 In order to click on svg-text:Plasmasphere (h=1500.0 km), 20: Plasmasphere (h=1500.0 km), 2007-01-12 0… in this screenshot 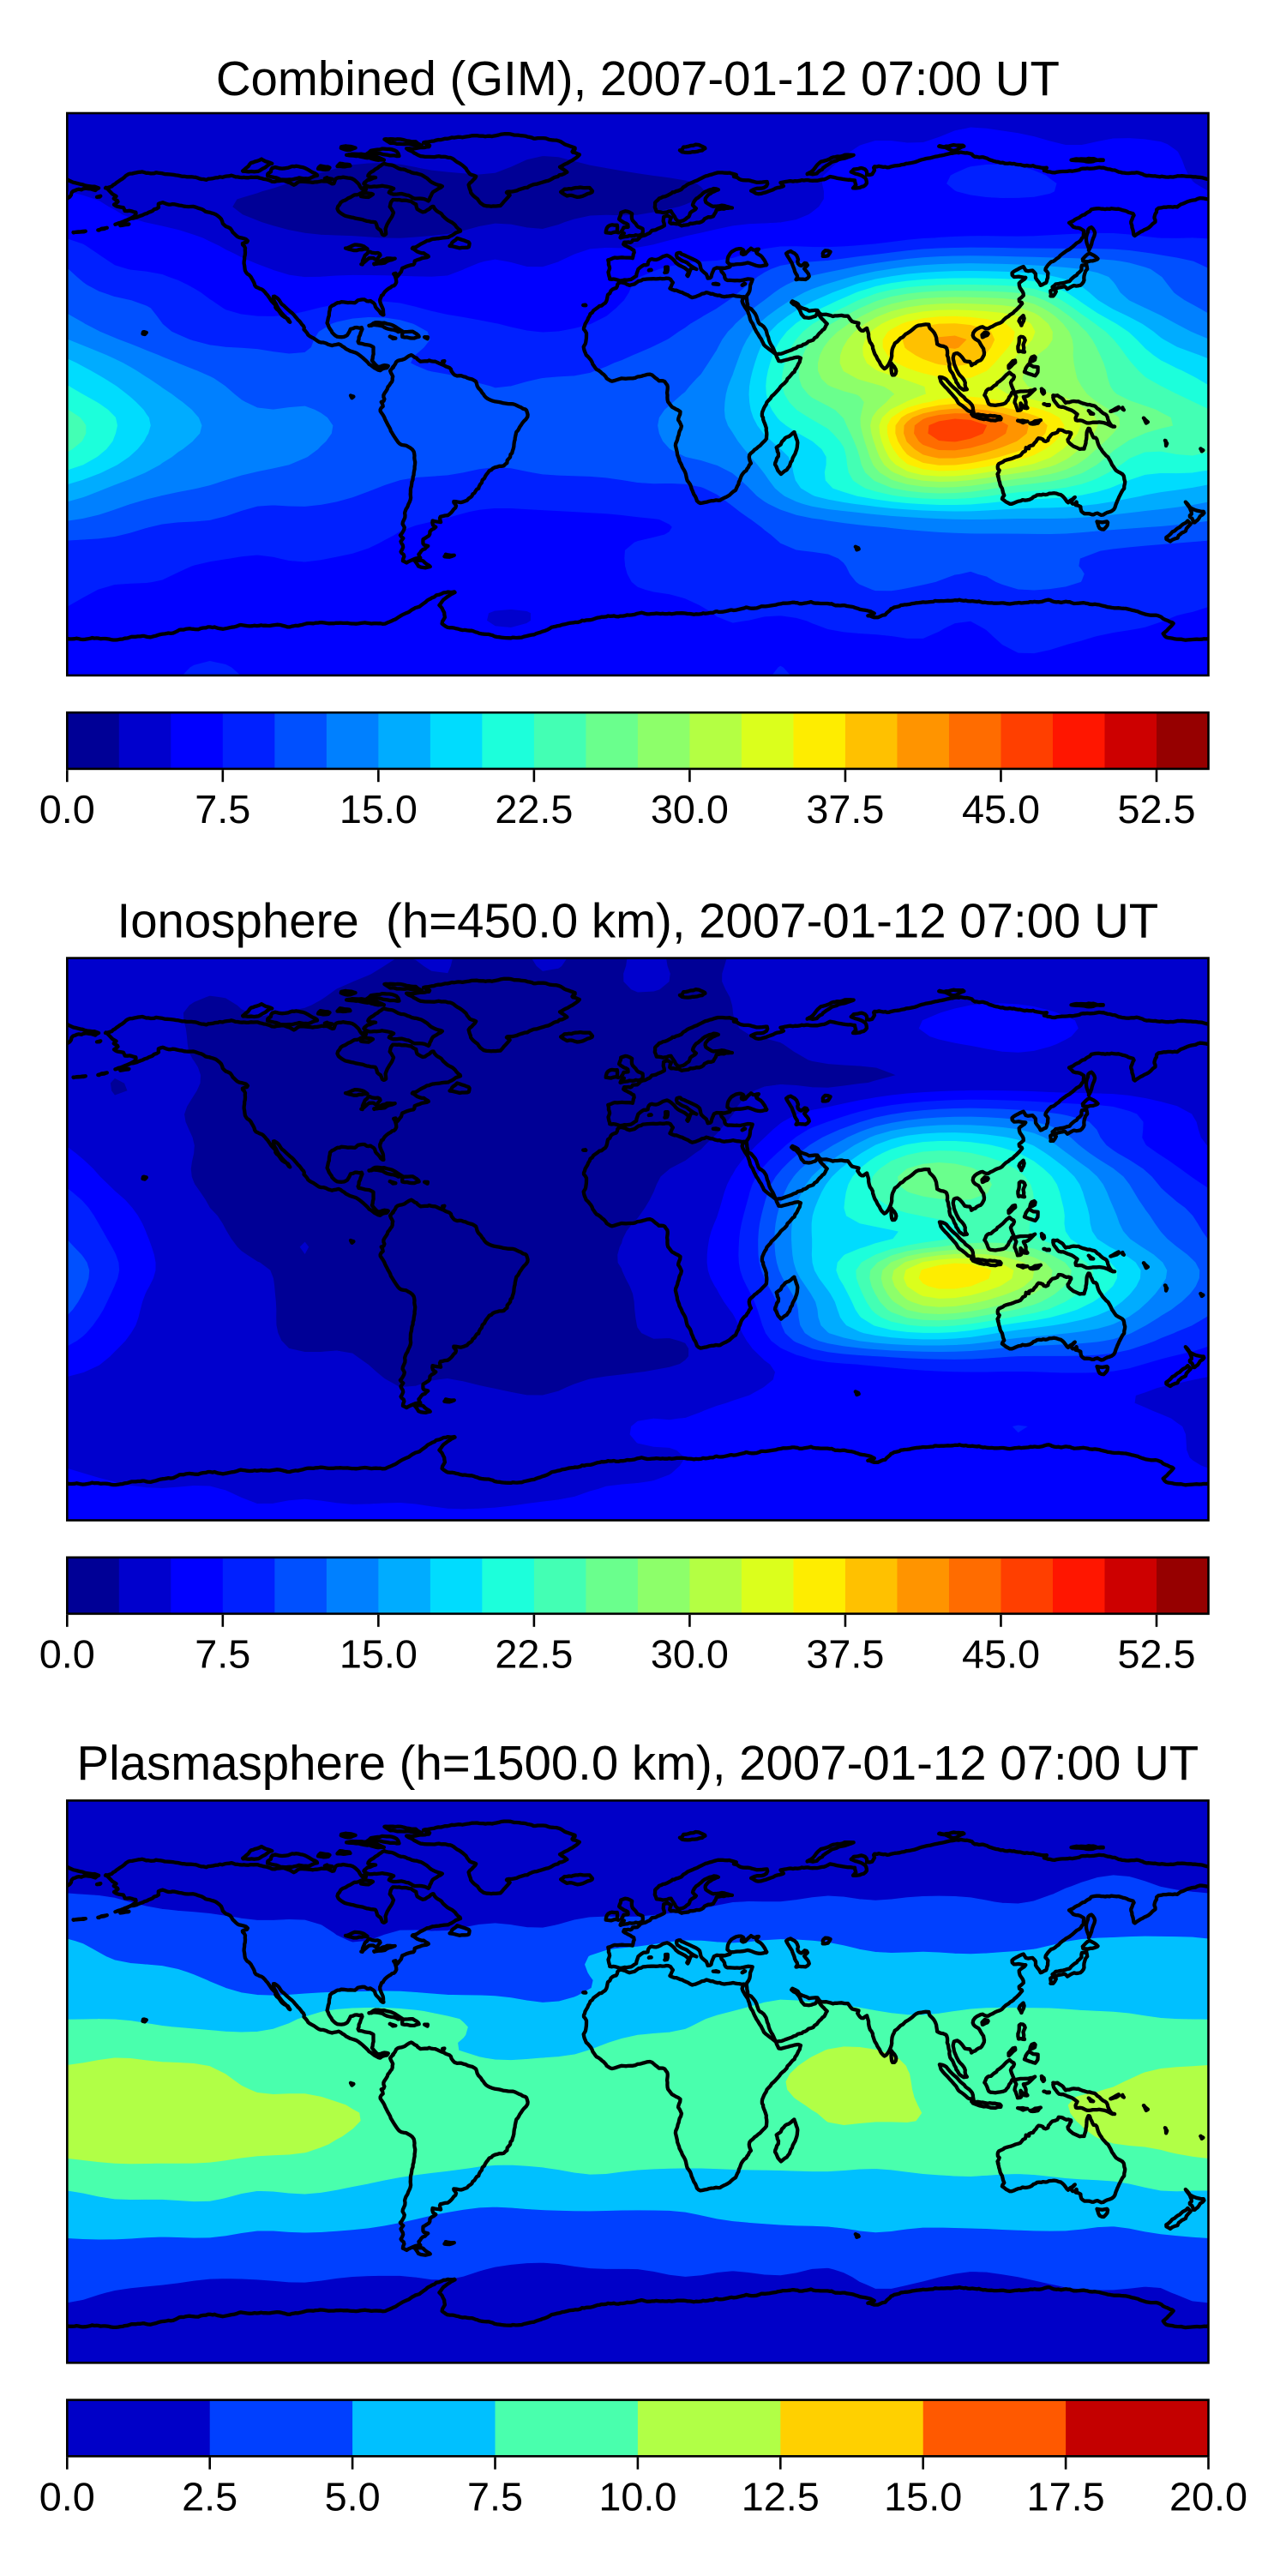, I will do `click(638, 1763)`.